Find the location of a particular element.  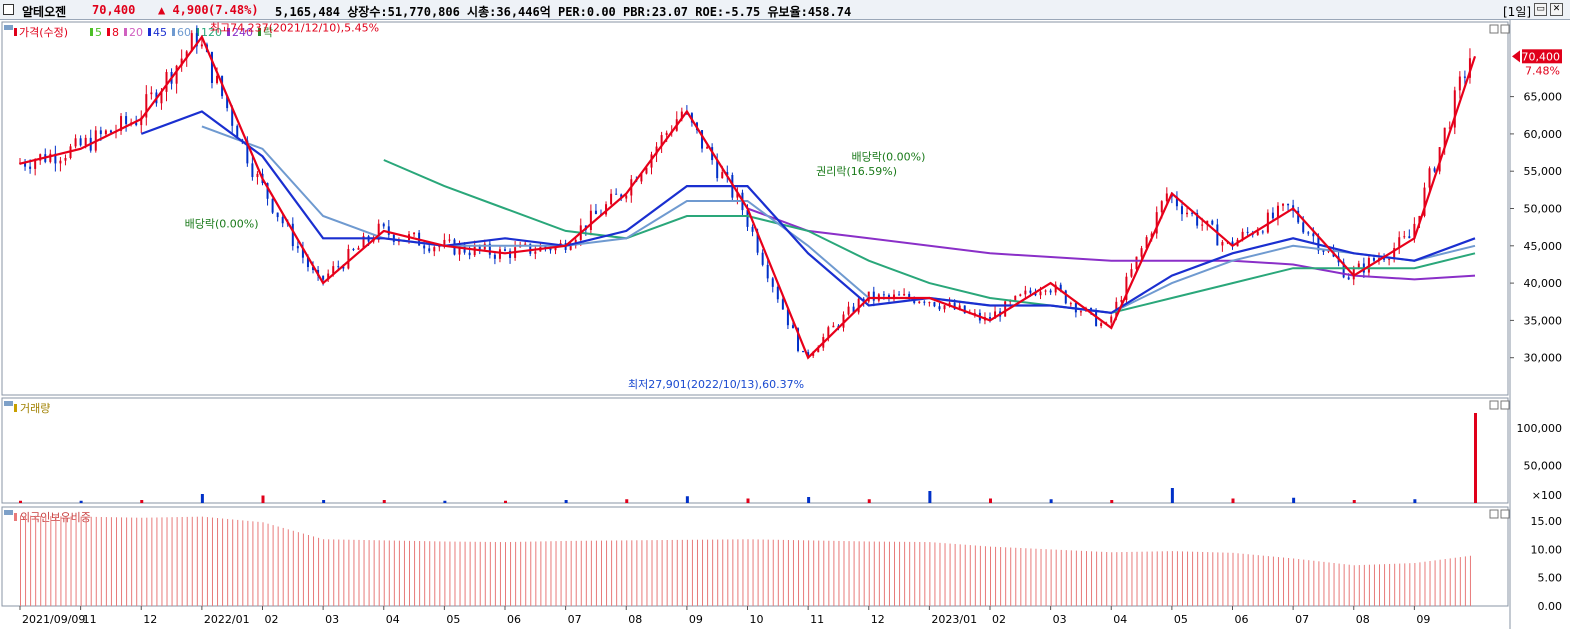

chart-annotation: 최저27,901(2022/10/13),60.37% is located at coordinates (716, 384).